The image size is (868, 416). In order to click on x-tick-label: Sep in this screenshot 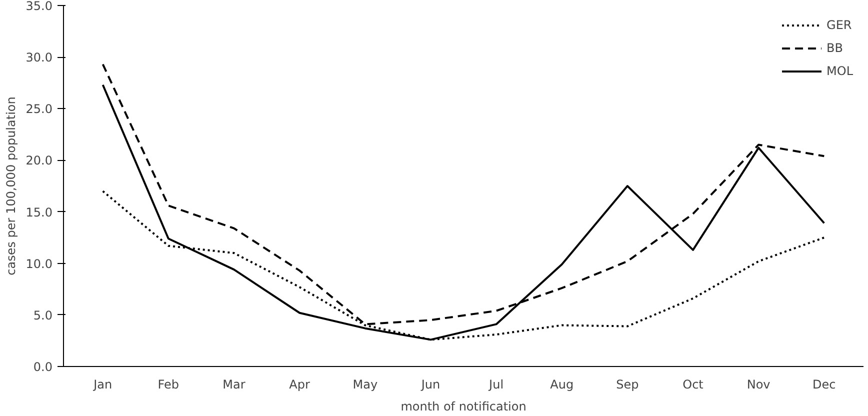, I will do `click(627, 385)`.